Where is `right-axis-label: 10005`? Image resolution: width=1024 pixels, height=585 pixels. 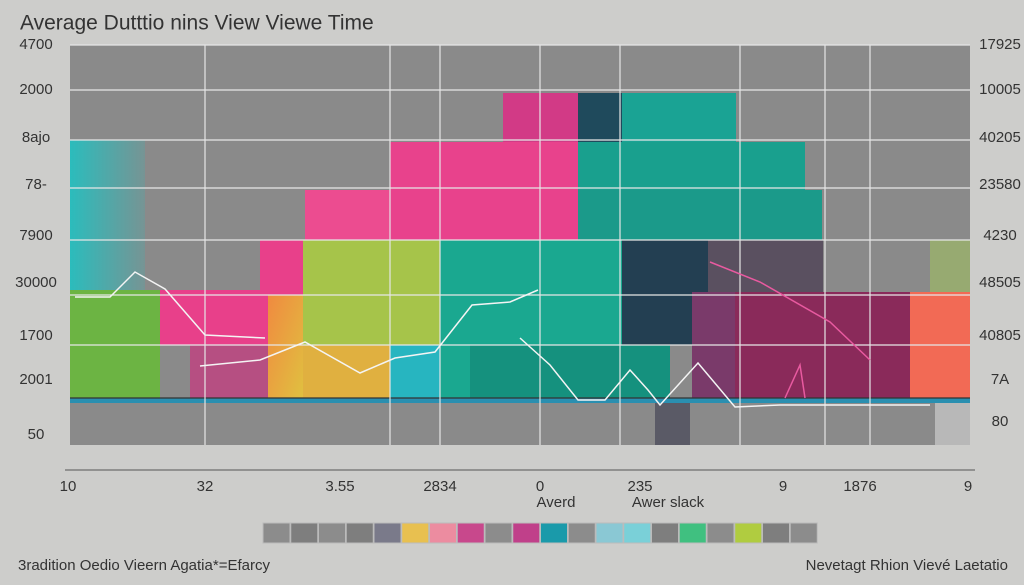
right-axis-label: 10005 is located at coordinates (1000, 89).